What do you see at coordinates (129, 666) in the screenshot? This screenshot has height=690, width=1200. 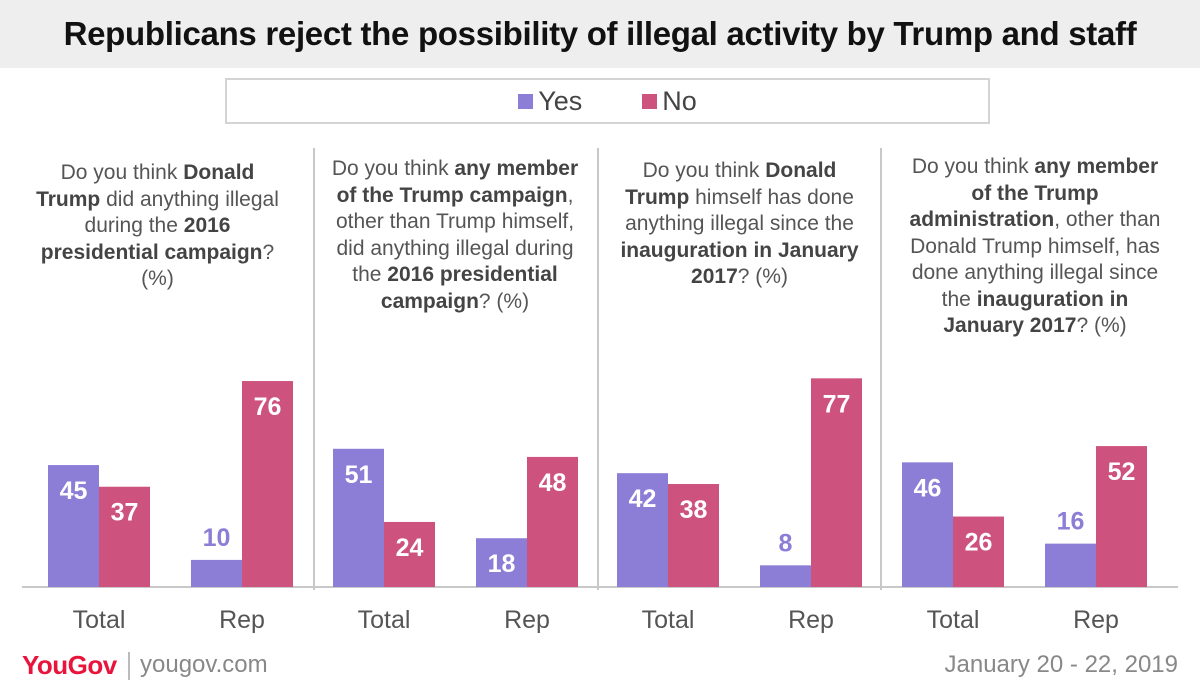 I see `footer-separator` at bounding box center [129, 666].